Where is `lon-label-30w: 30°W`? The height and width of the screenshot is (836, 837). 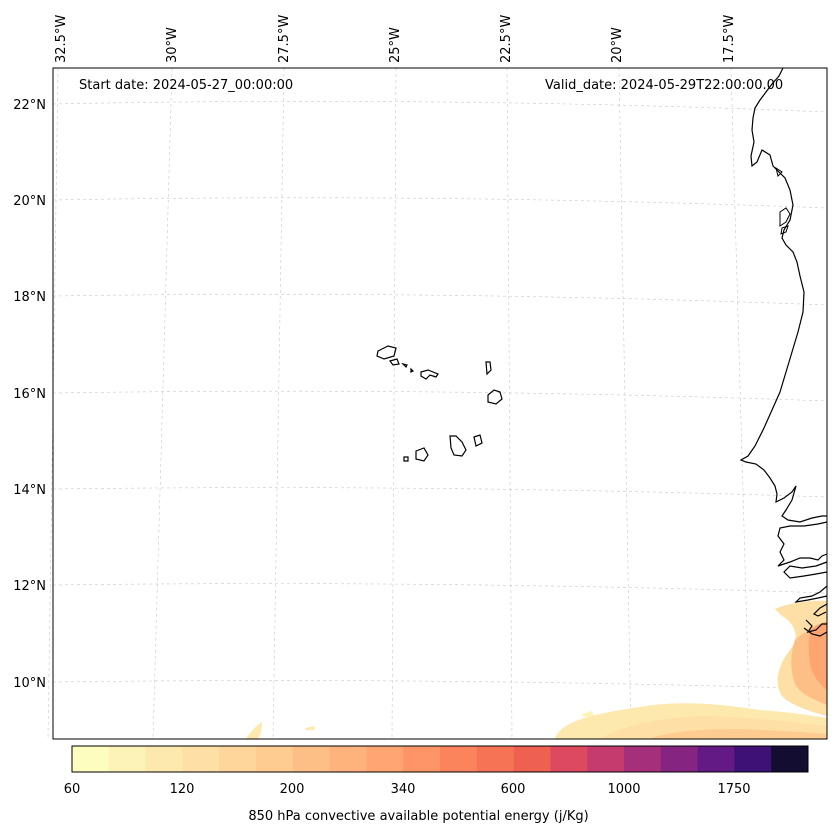 lon-label-30w: 30°W is located at coordinates (172, 45).